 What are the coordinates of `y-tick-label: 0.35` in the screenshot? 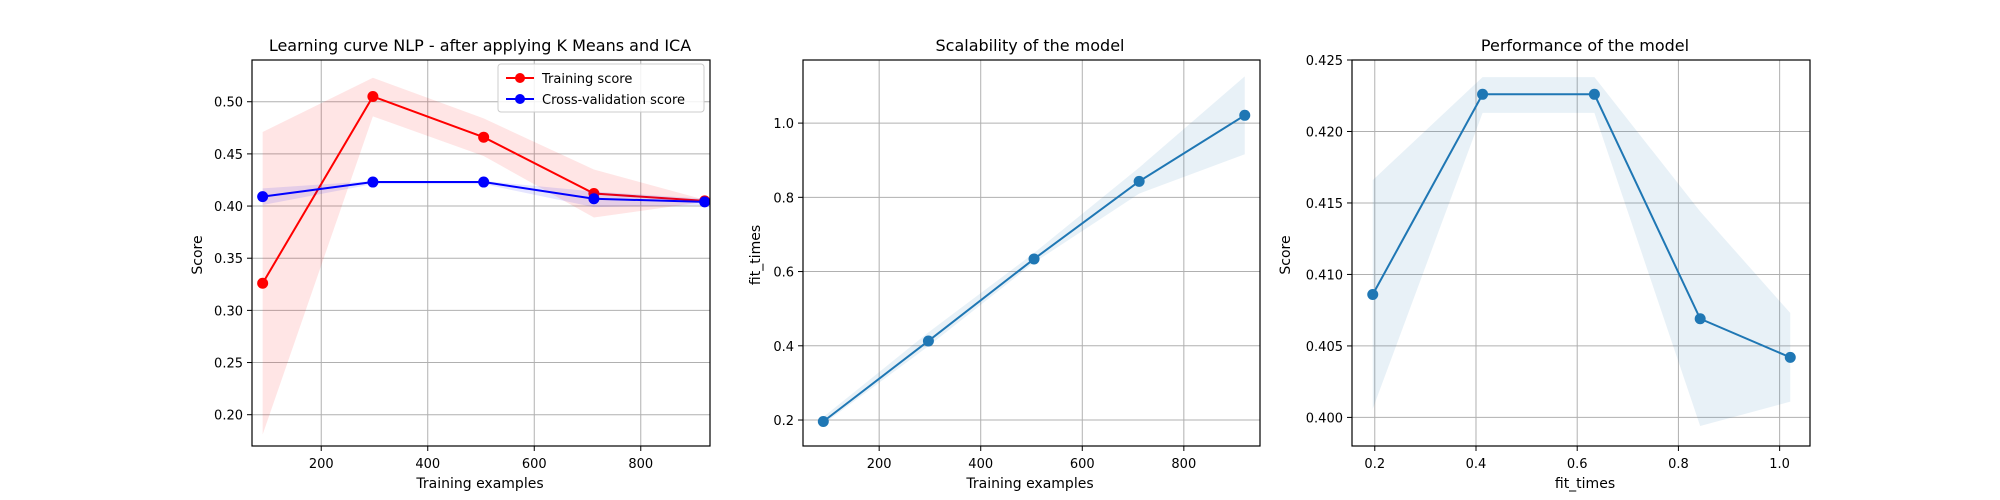 It's located at (228, 259).